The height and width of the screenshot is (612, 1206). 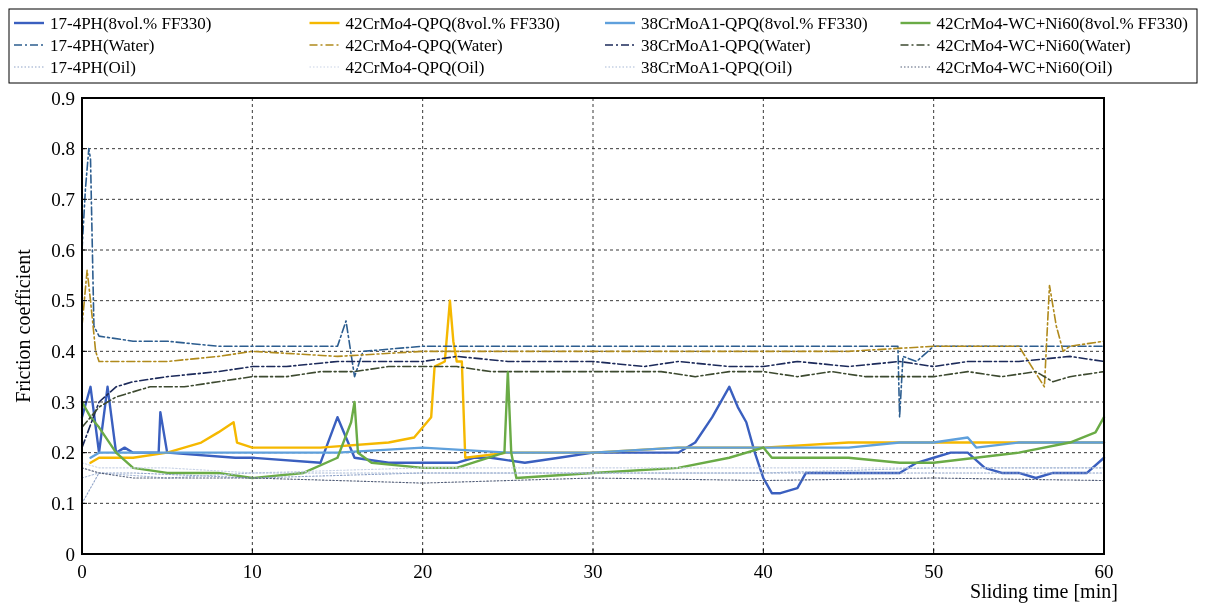 I want to click on y-tick-label: 0, so click(x=70, y=554).